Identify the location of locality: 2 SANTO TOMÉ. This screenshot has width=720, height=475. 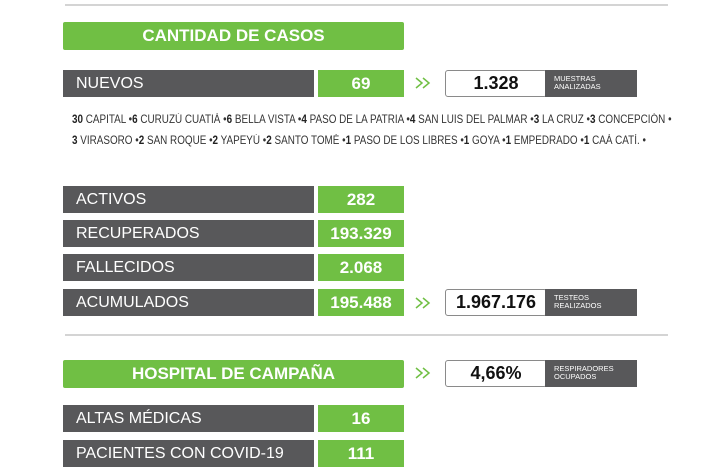
(305, 141).